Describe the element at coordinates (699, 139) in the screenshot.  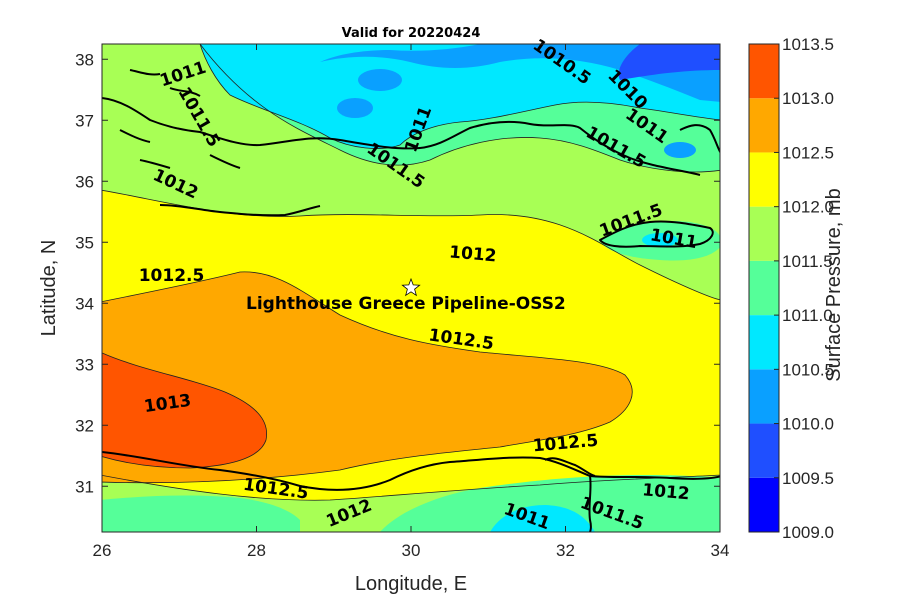
I see `coastline-turkey-east` at that location.